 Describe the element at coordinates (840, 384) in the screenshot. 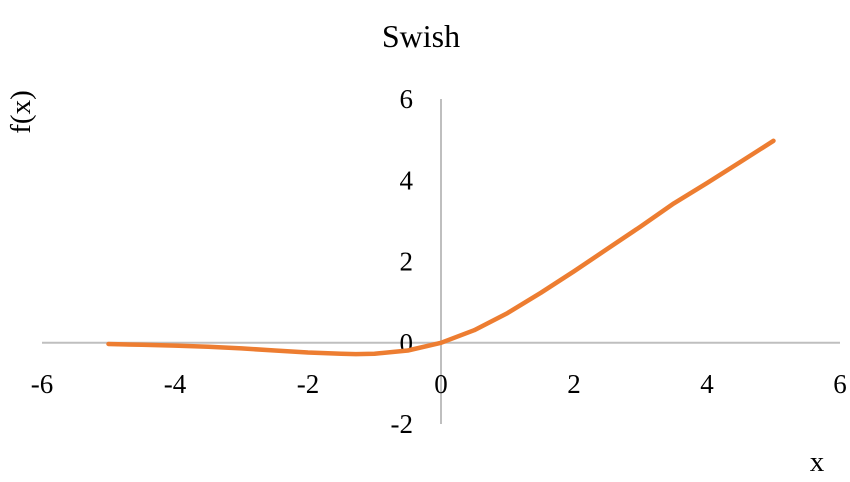

I see `x-tick-label: 6` at that location.